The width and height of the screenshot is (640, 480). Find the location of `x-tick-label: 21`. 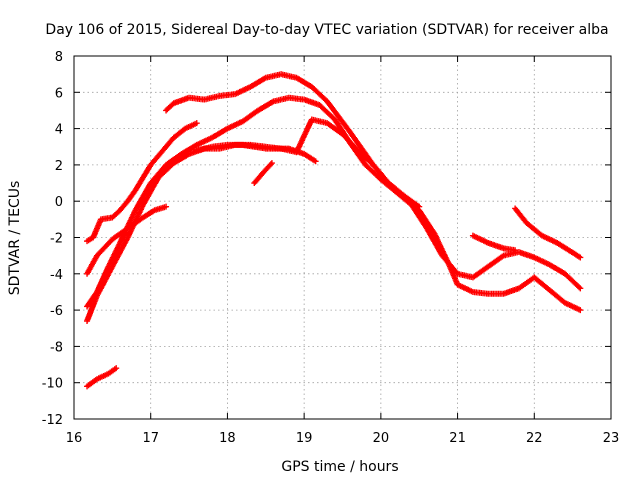

x-tick-label: 21 is located at coordinates (457, 438).